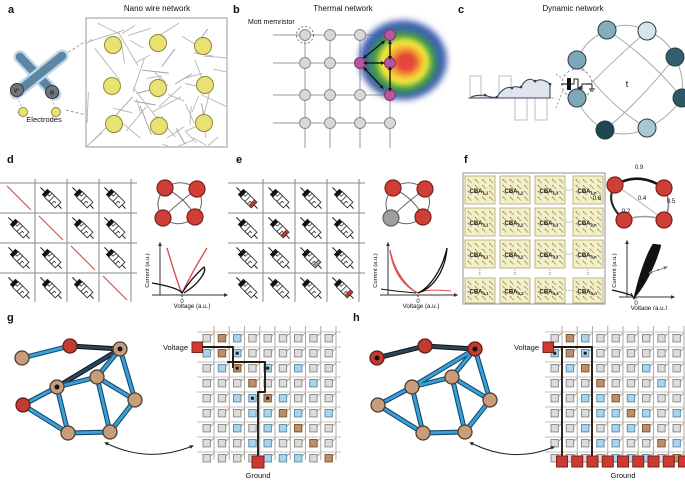 The image size is (685, 482). What do you see at coordinates (486, 293) in the screenshot?
I see `cba-subscript: n,1` at bounding box center [486, 293].